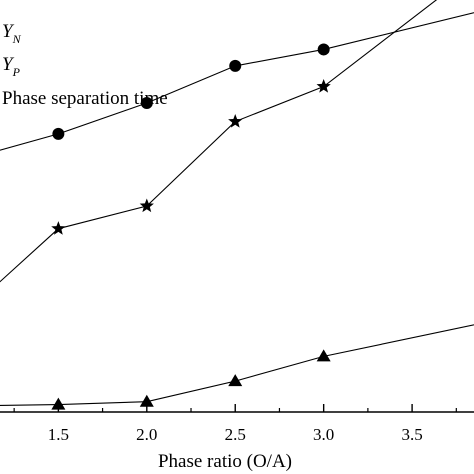 Image resolution: width=474 pixels, height=474 pixels. I want to click on x-axis-label: Phase ratio (O/A), so click(225, 461).